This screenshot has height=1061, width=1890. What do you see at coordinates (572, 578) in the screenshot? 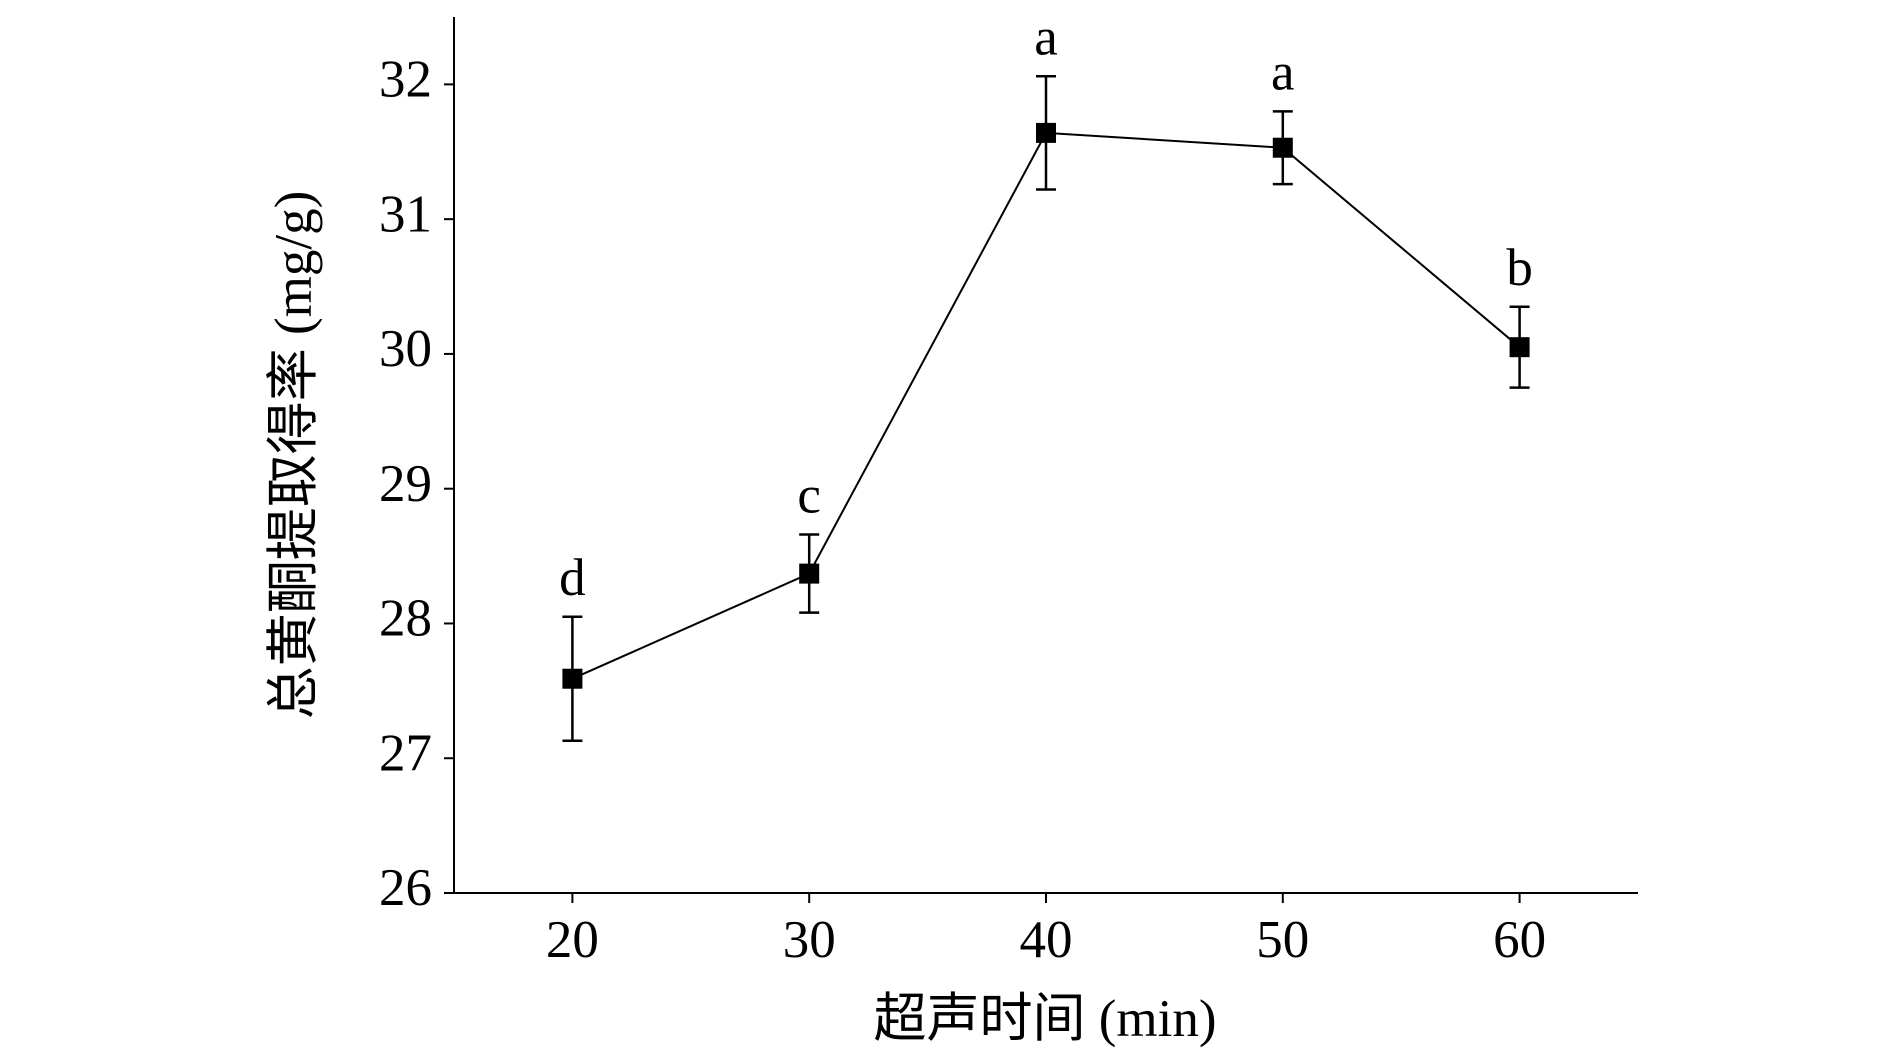
I see `significance-label: d` at bounding box center [572, 578].